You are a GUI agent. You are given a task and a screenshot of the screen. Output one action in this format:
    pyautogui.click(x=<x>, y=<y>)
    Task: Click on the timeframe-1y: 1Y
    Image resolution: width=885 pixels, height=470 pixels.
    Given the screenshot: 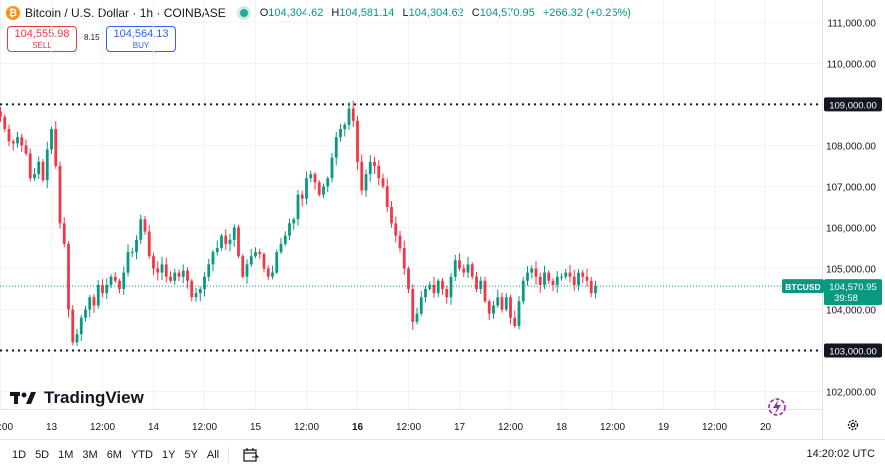 What is the action you would take?
    pyautogui.click(x=168, y=455)
    